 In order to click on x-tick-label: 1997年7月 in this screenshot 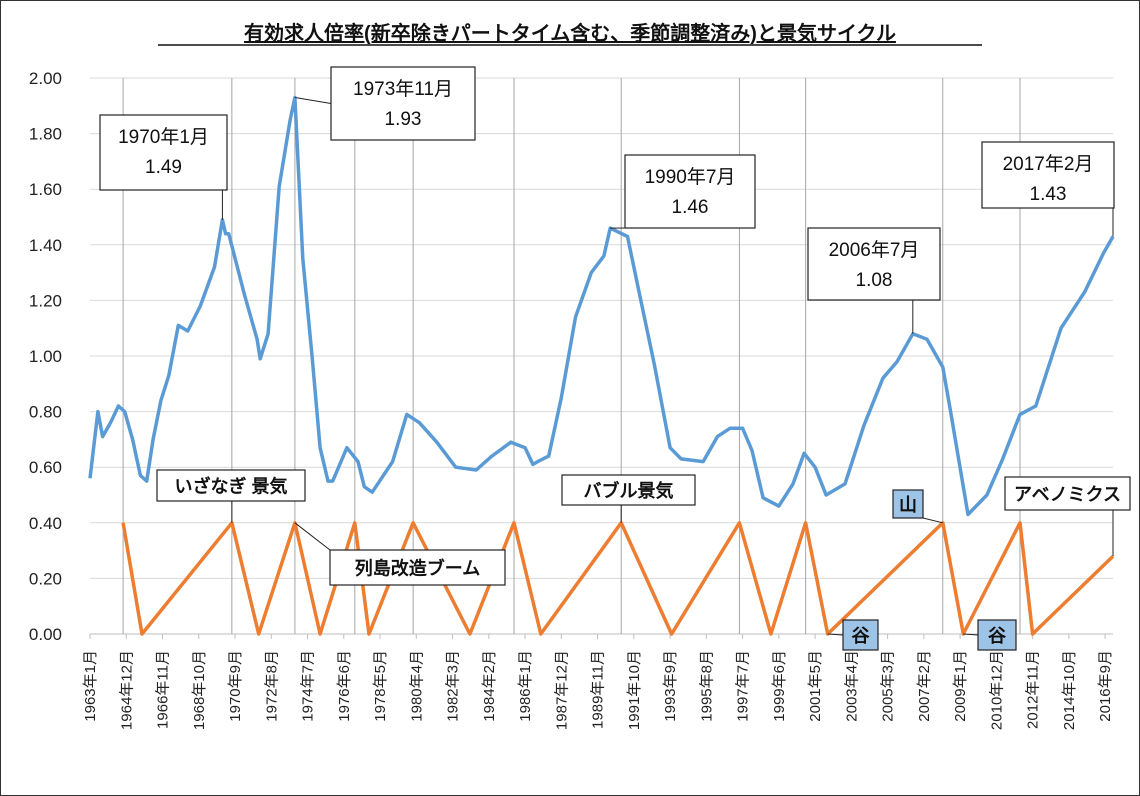, I will do `click(743, 686)`.